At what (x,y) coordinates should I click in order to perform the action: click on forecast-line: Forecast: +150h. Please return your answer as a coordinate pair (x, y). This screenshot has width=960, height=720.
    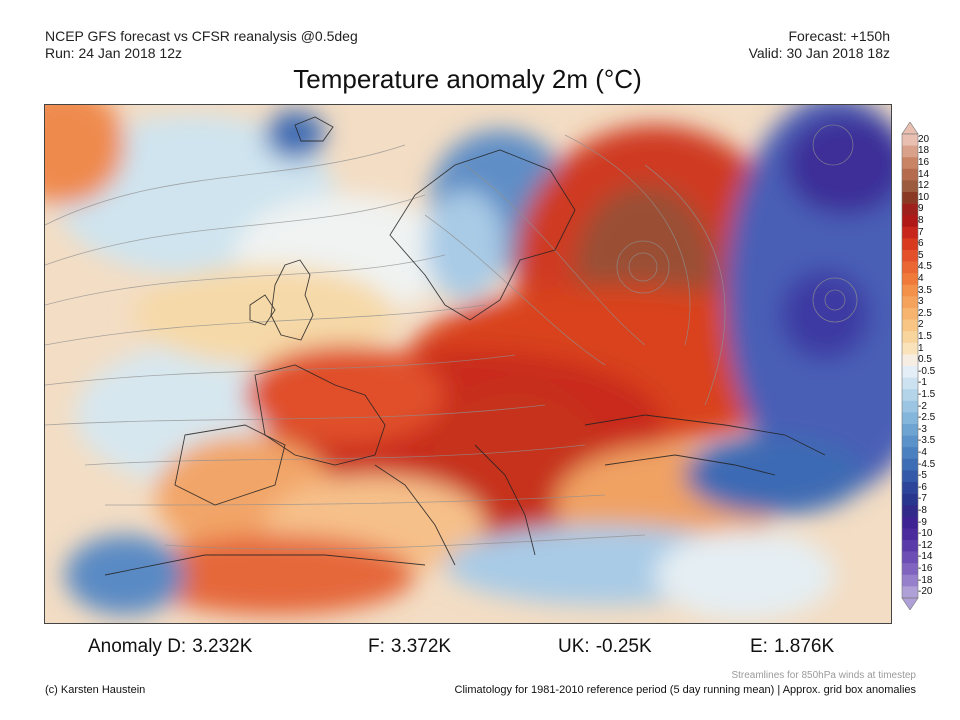
    Looking at the image, I should click on (839, 36).